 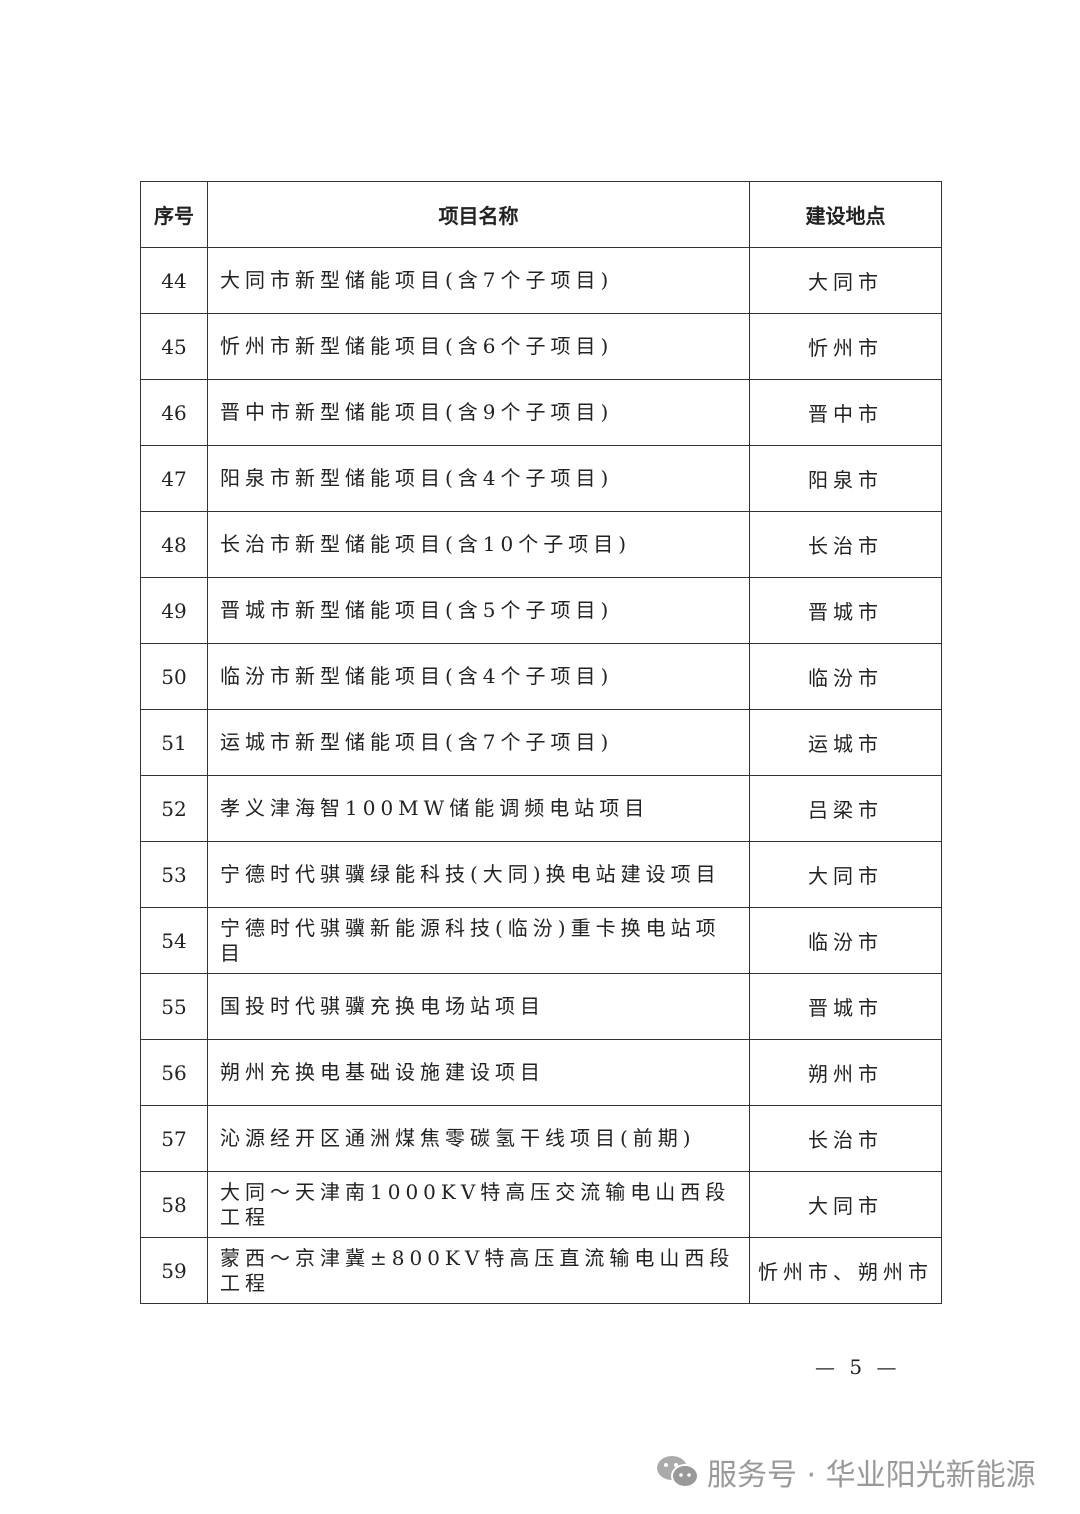 What do you see at coordinates (845, 808) in the screenshot?
I see `location: 吕梁市` at bounding box center [845, 808].